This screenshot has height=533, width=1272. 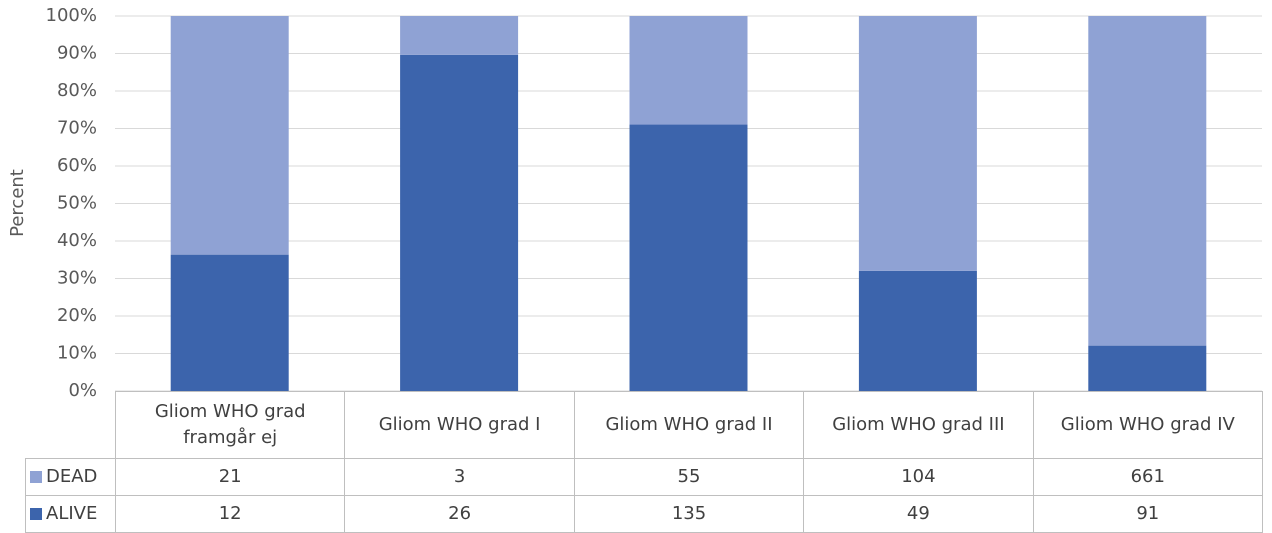 I want to click on y-tick-label: 80%, so click(x=77, y=90).